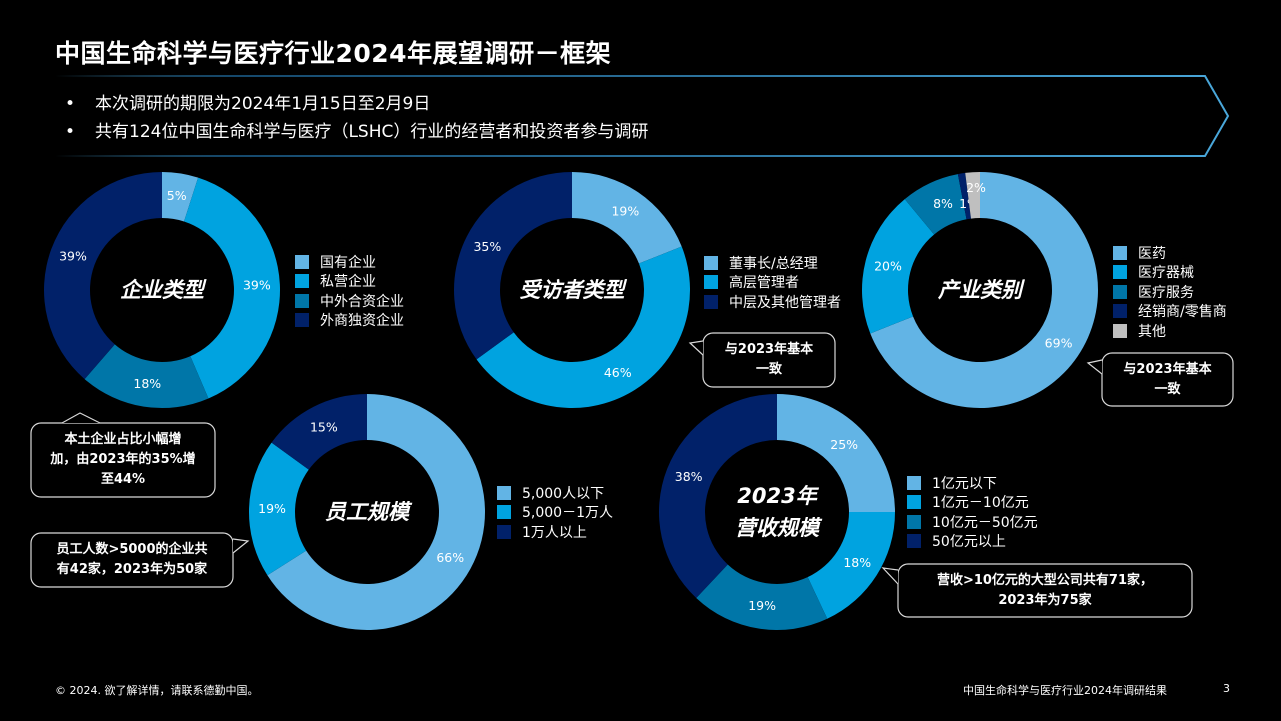 The width and height of the screenshot is (1281, 721). I want to click on legend-label: 中外合资企业, so click(362, 301).